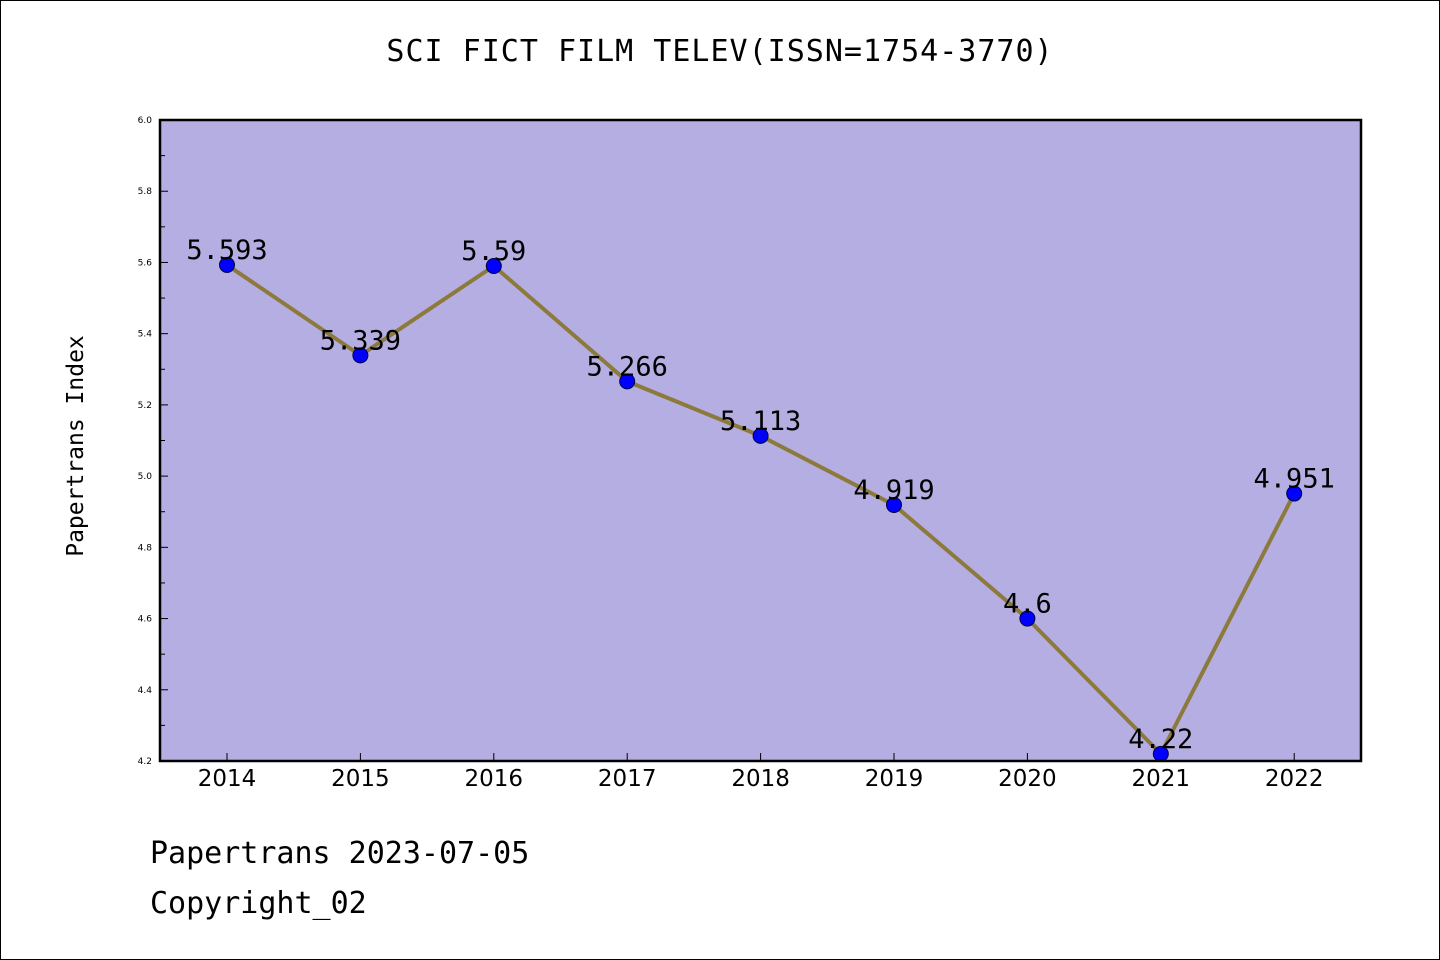 The width and height of the screenshot is (1440, 960). What do you see at coordinates (227, 779) in the screenshot?
I see `x-tick-label: 2014` at bounding box center [227, 779].